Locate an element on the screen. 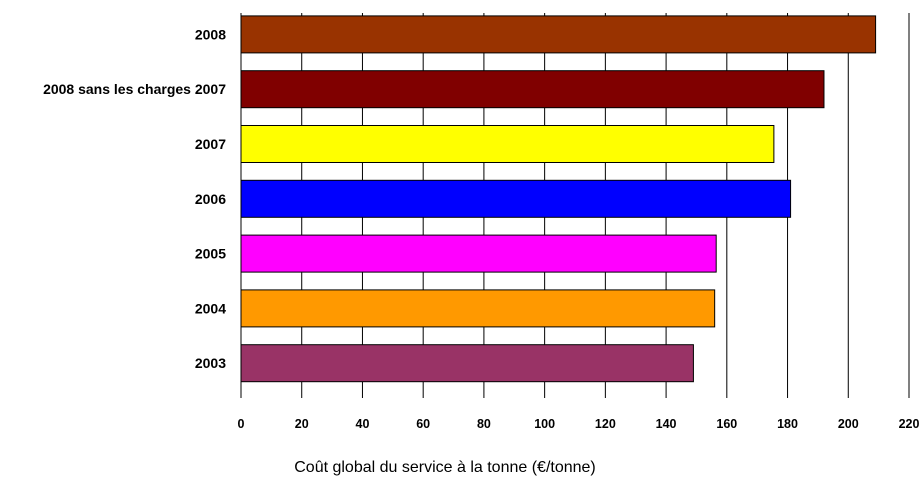  x-tick-labels: 0 20 40 60 80 100 120 140 160 180 200 220 is located at coordinates (579, 424).